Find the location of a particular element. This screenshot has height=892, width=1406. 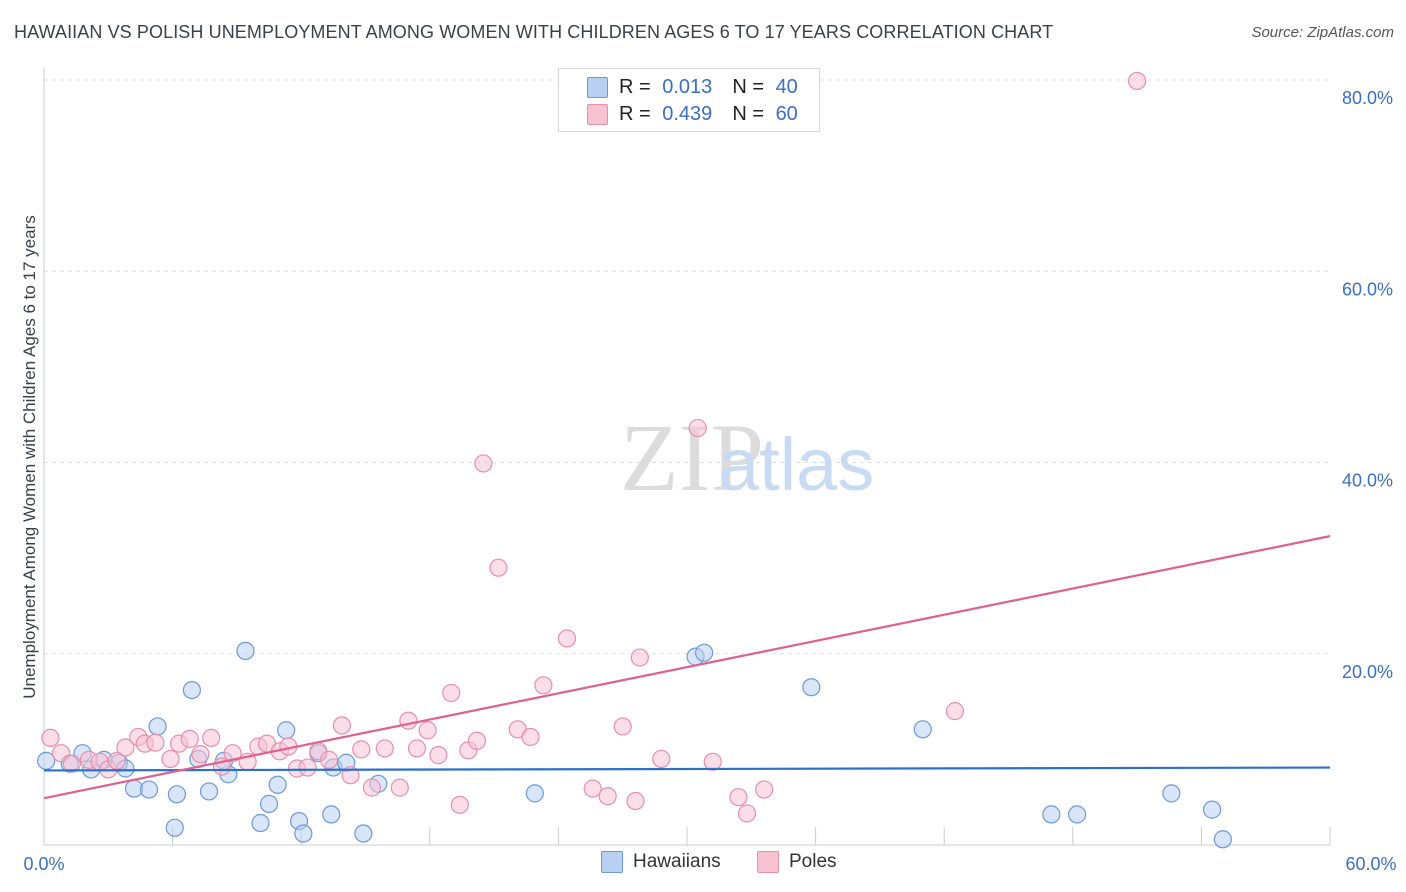

legend-item-poles: Poles is located at coordinates (797, 862).